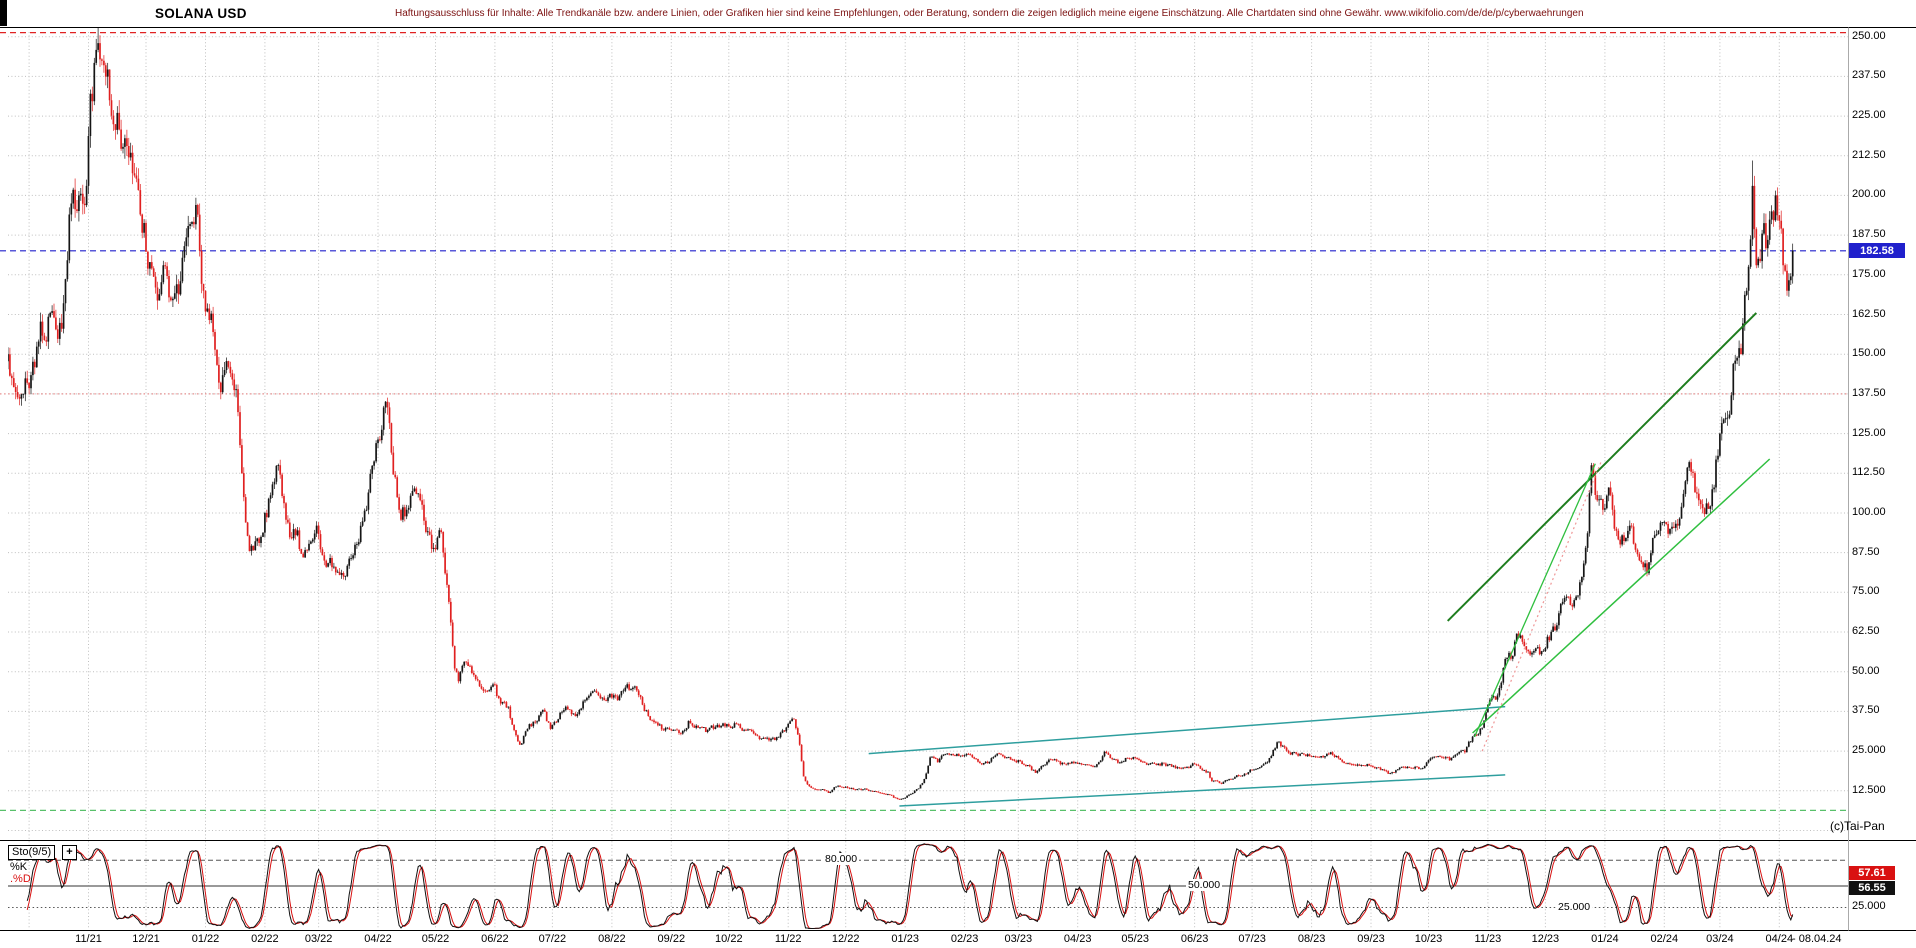 Image resolution: width=1916 pixels, height=948 pixels. I want to click on sto-level-50-label: 50.000, so click(1204, 885).